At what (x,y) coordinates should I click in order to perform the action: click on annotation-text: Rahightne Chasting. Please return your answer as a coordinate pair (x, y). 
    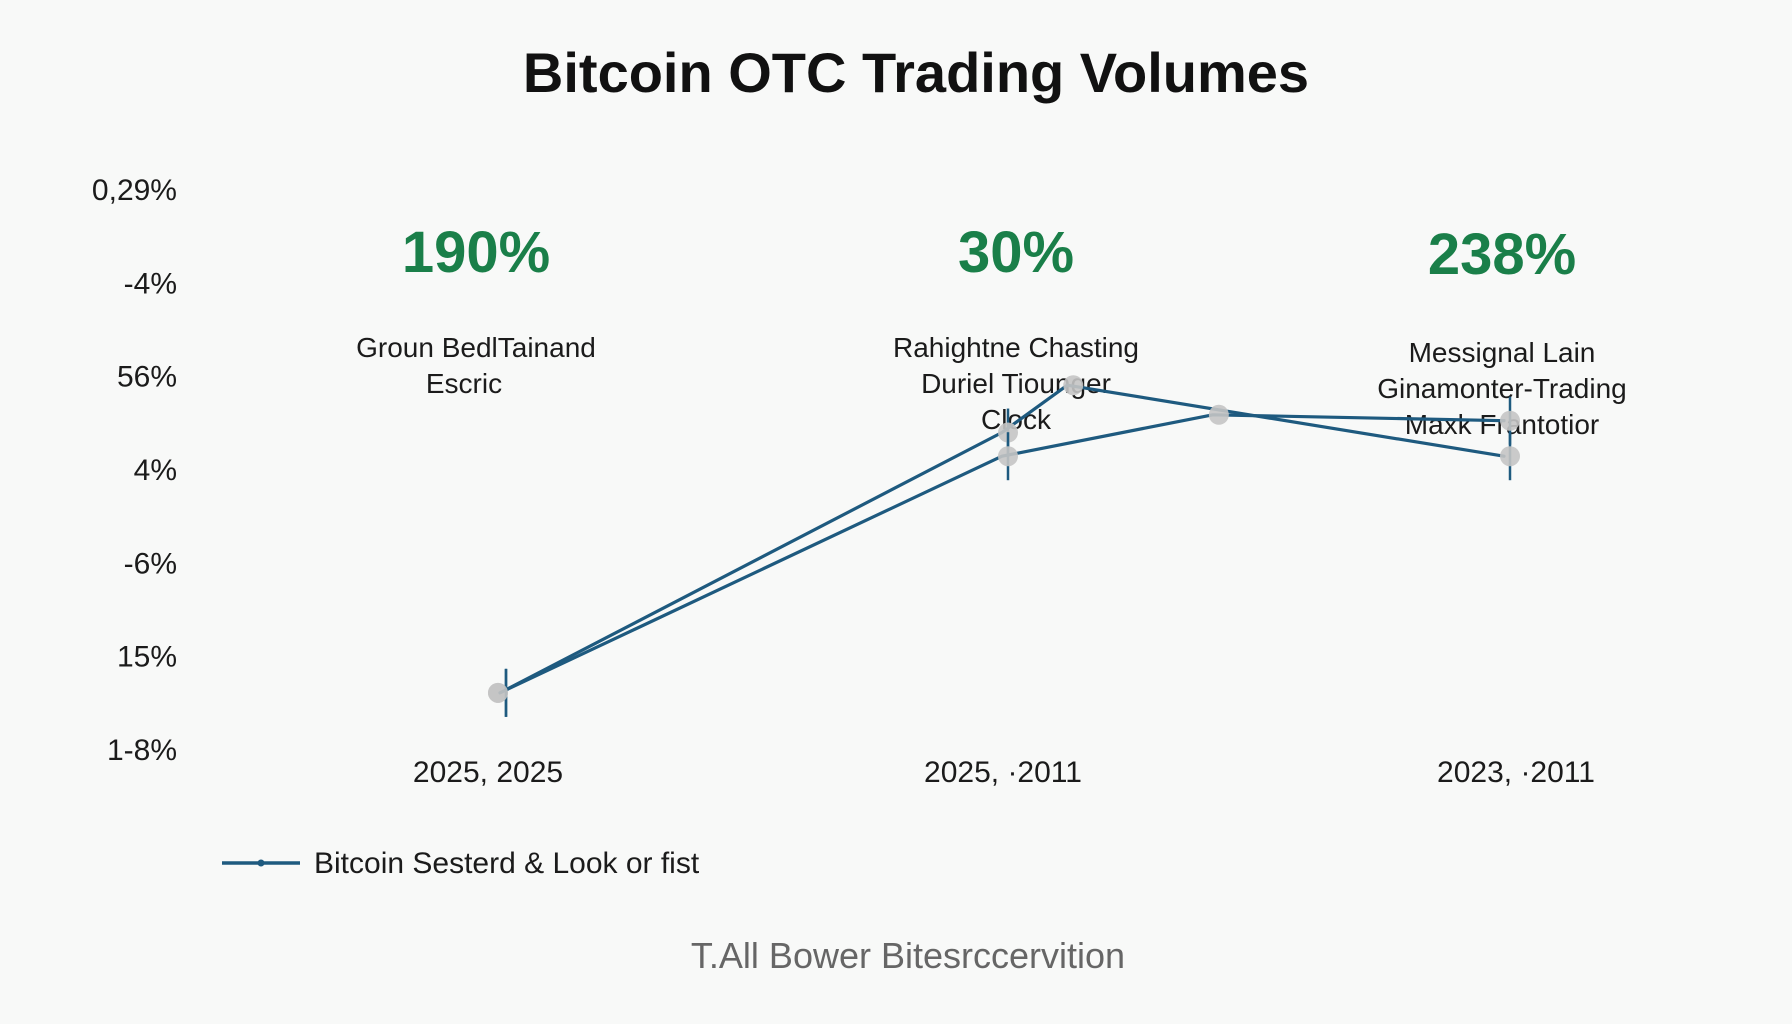
    Looking at the image, I should click on (1016, 347).